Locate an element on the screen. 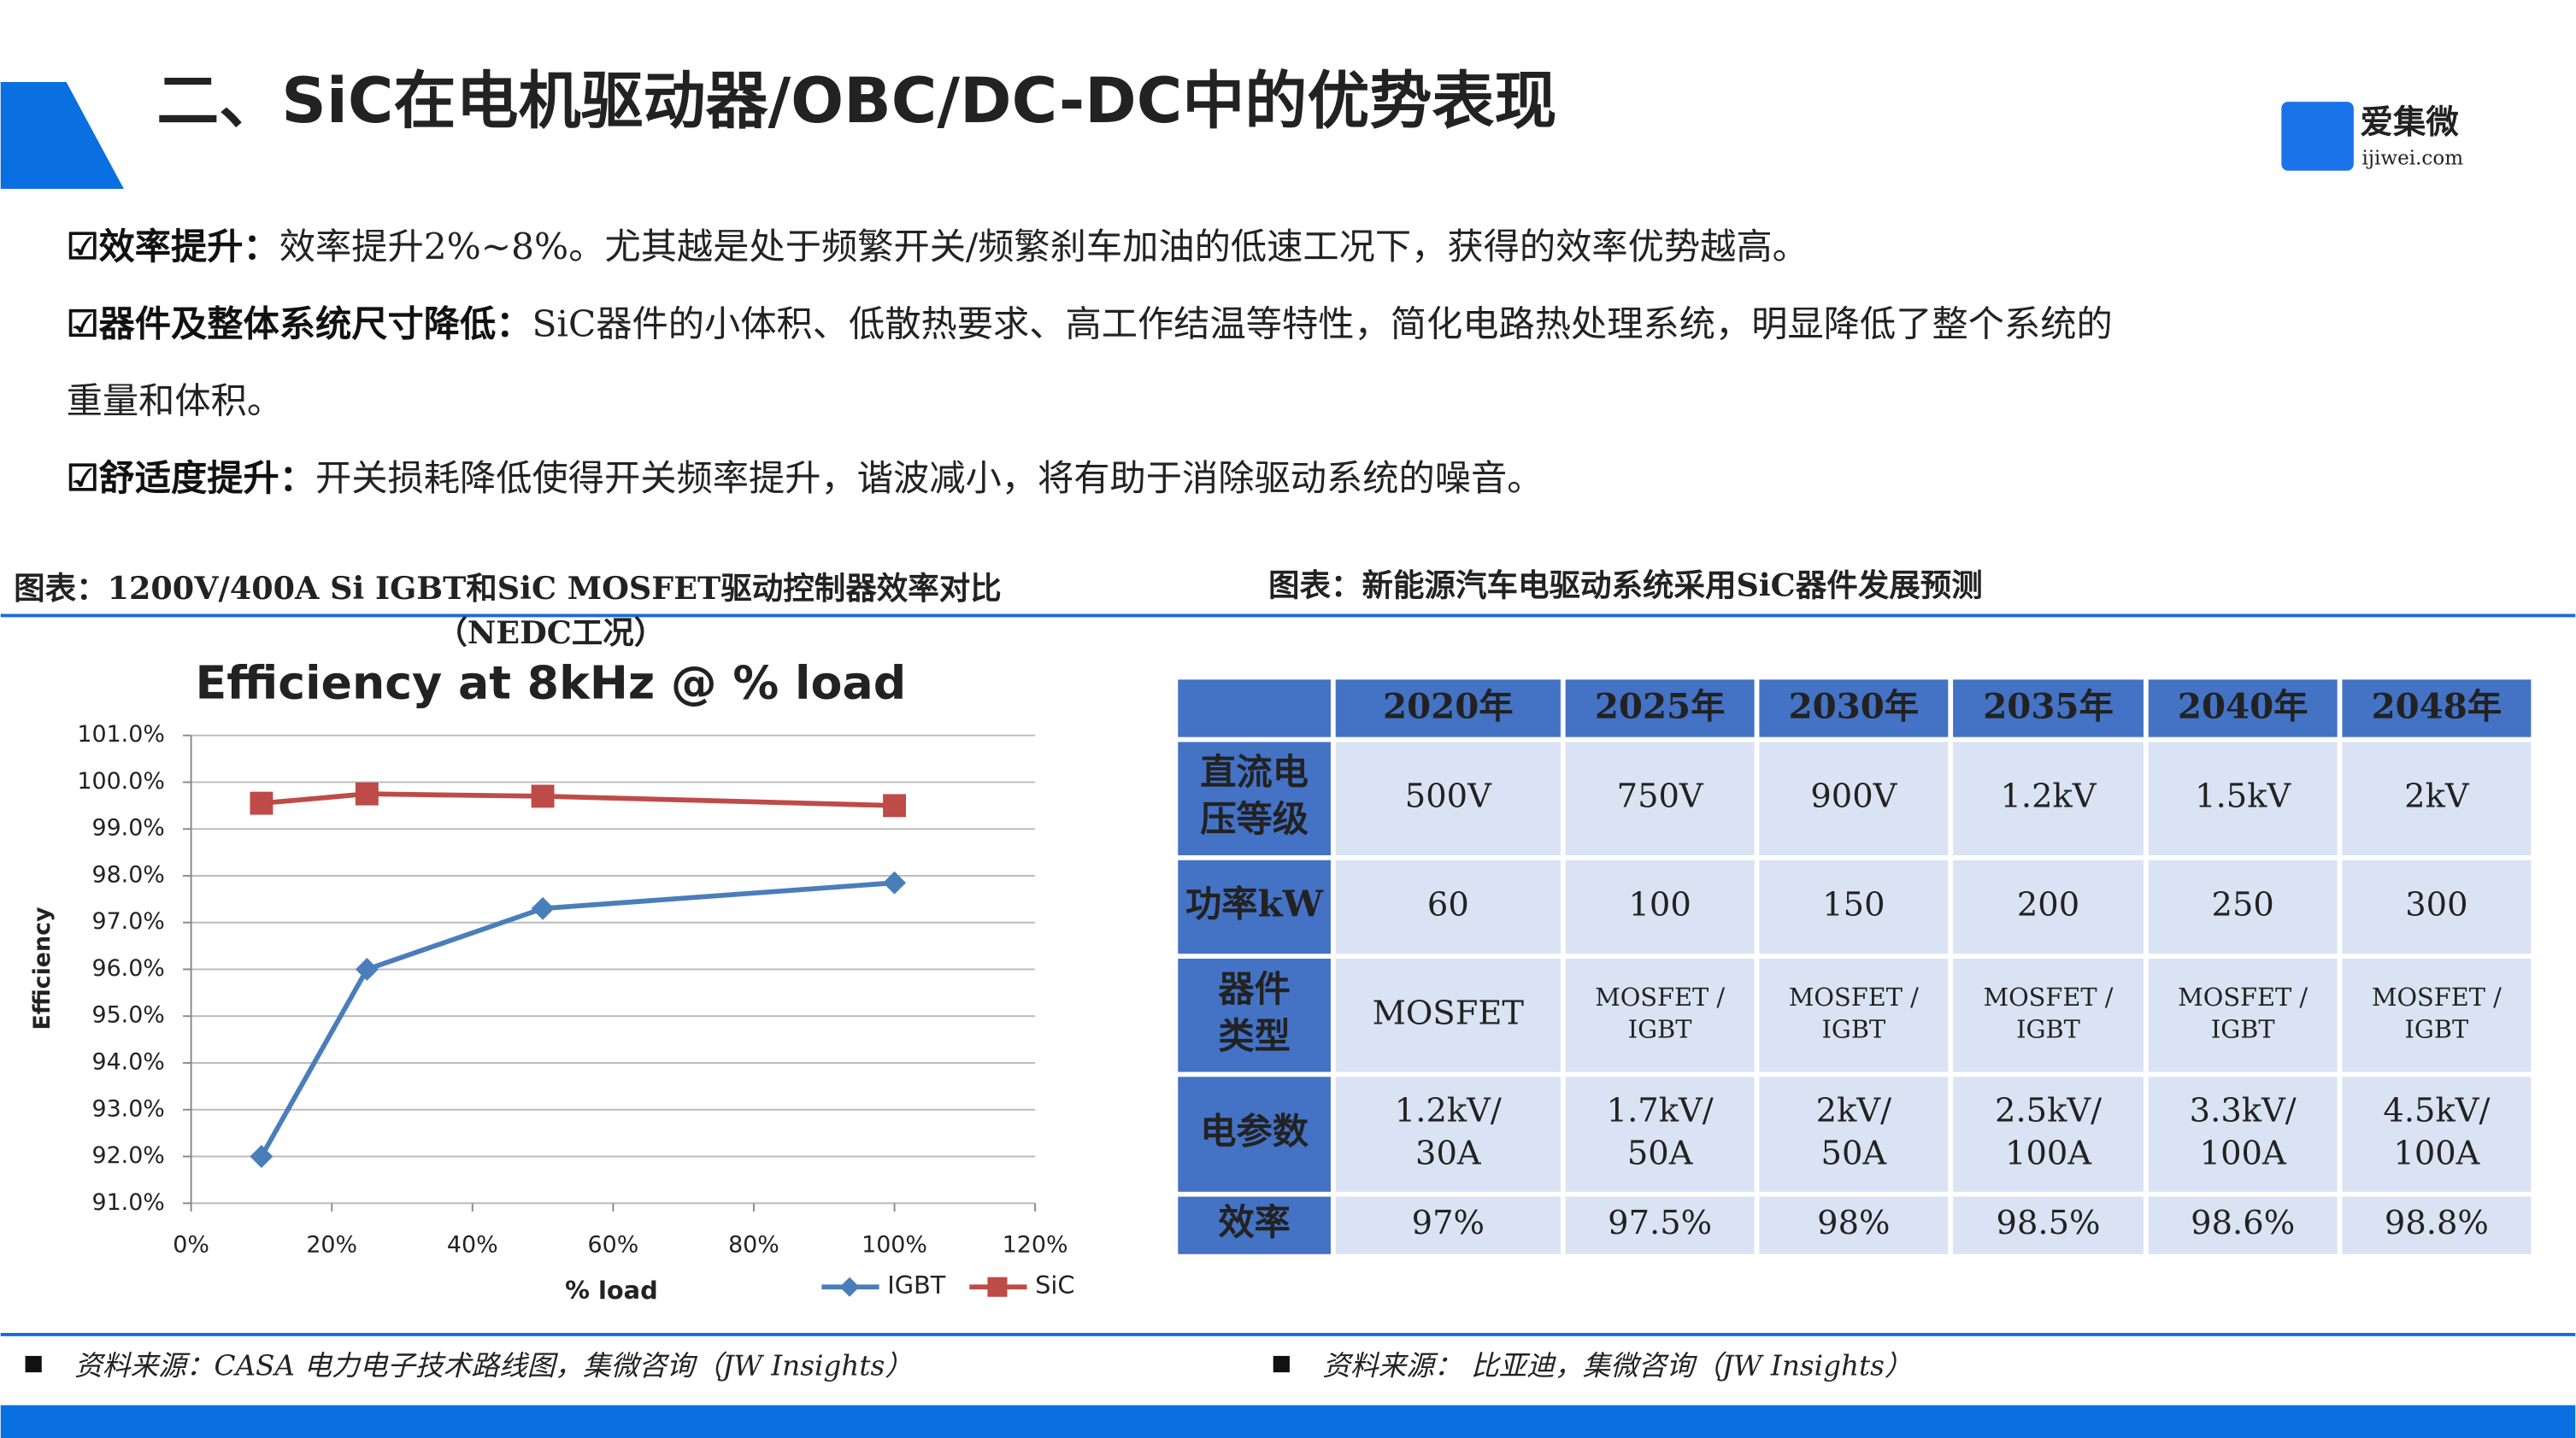 The image size is (2576, 1438). y-tick-label: 96.0% is located at coordinates (127, 968).